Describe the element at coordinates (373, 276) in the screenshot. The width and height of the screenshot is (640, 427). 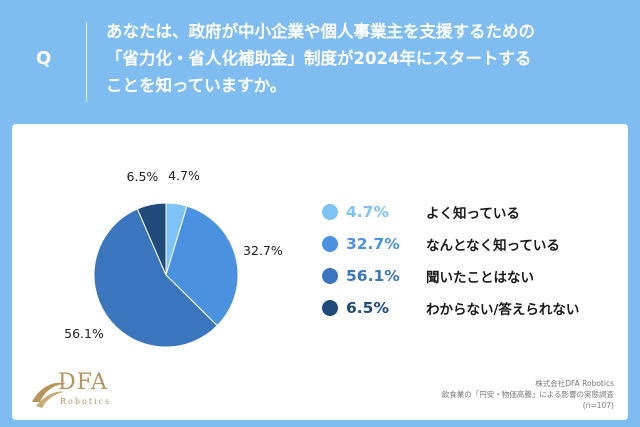
I see `legend-value: 56.1%` at that location.